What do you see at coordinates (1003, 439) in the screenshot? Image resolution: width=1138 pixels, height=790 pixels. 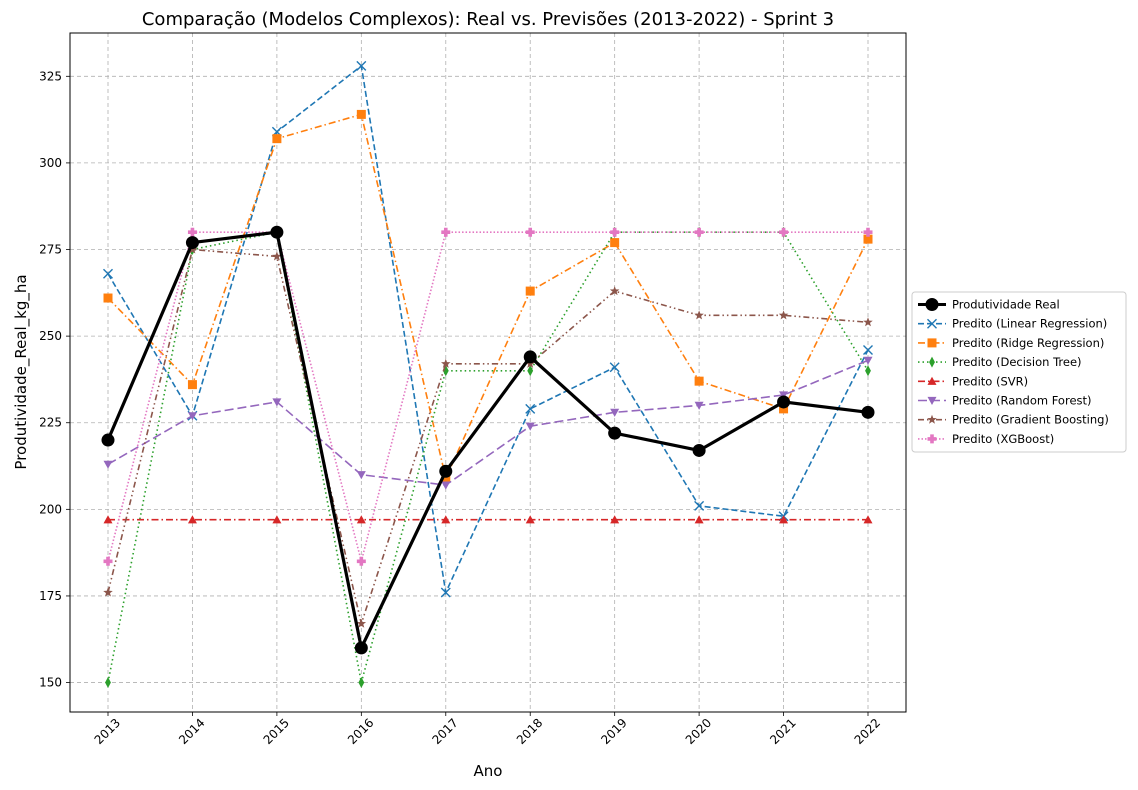 I see `legend-label: Predito (XGBoost)` at bounding box center [1003, 439].